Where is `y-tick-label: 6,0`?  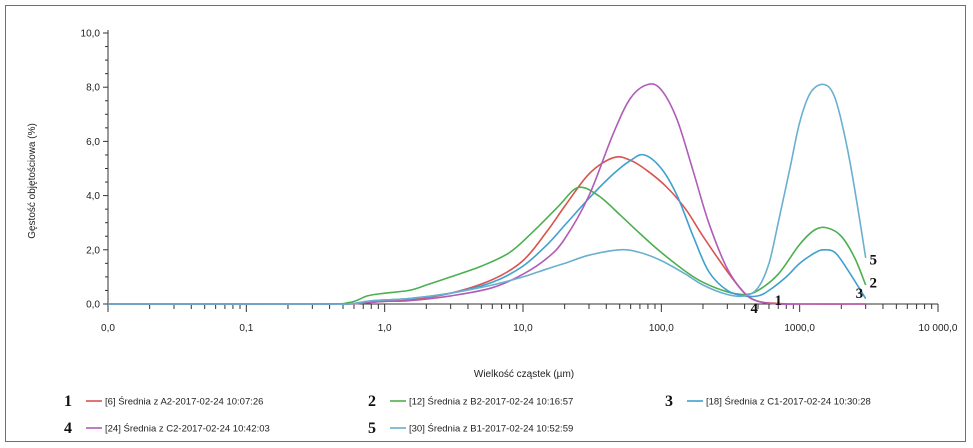
y-tick-label: 6,0 is located at coordinates (93, 142).